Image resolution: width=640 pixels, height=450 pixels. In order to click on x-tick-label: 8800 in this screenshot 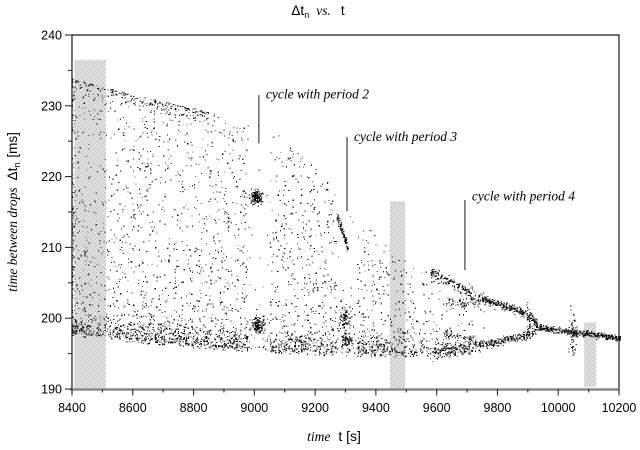, I will do `click(194, 408)`.